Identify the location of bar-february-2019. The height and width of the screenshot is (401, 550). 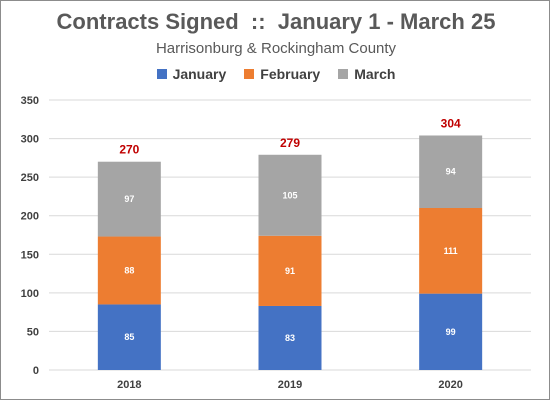
(290, 270).